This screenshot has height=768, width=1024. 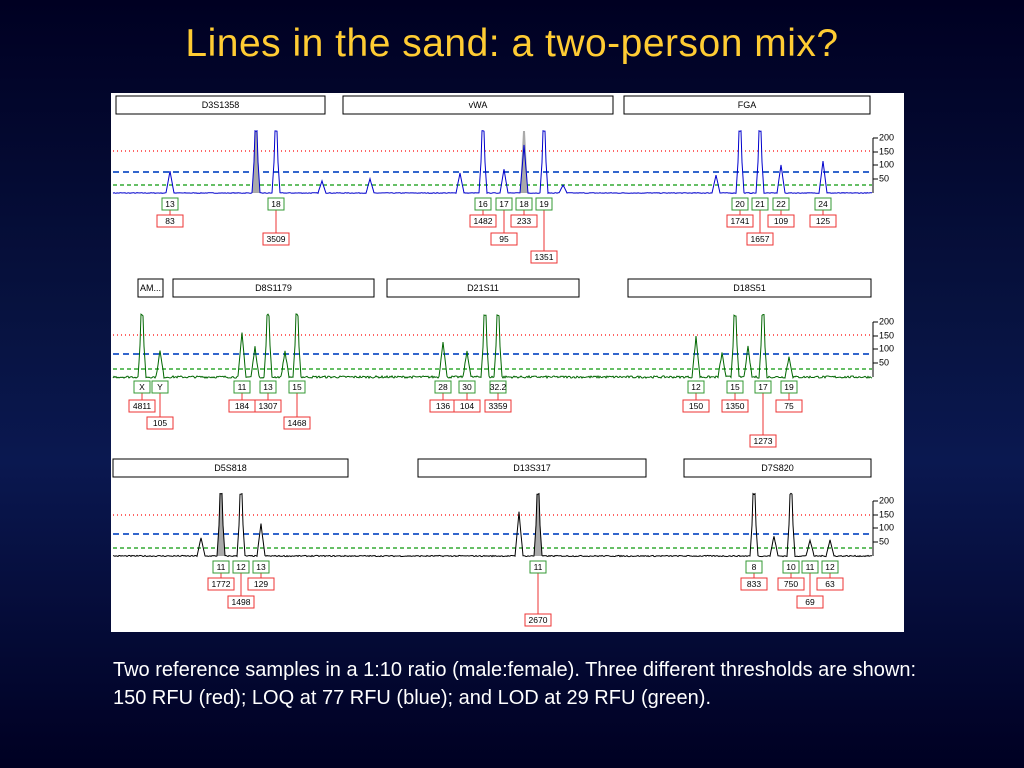 I want to click on height-label: 75, so click(x=789, y=406).